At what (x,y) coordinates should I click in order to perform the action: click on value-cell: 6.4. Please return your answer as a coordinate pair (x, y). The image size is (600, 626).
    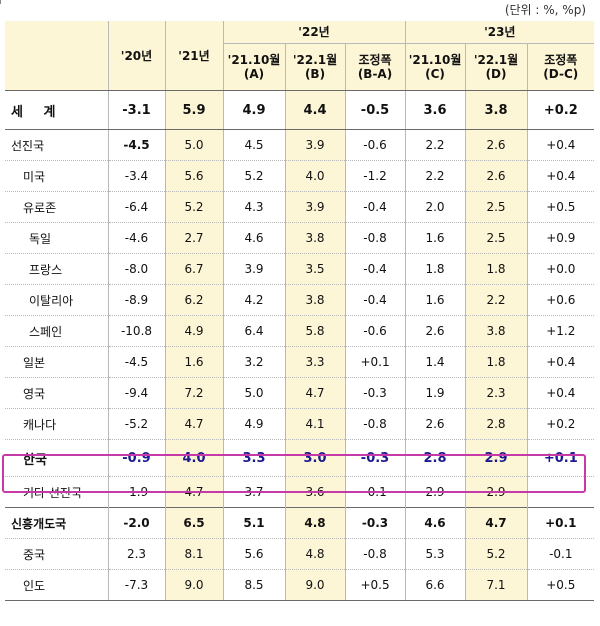
    Looking at the image, I should click on (254, 331).